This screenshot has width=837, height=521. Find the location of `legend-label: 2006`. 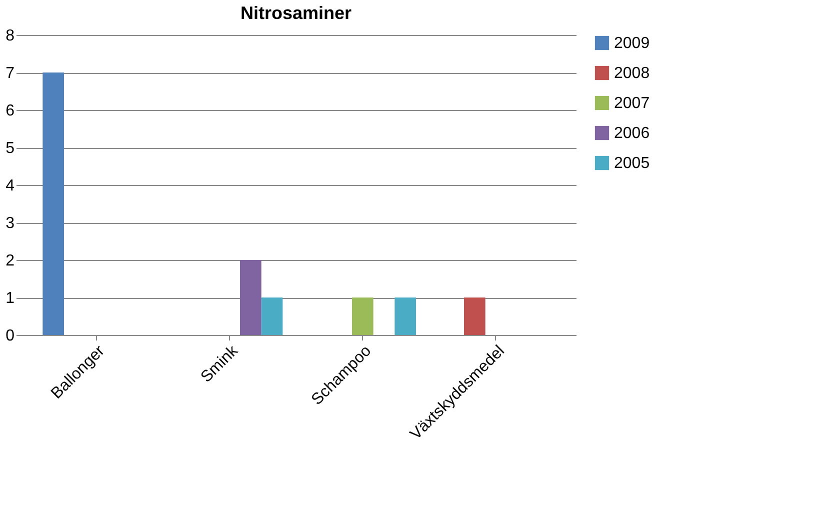

legend-label: 2006 is located at coordinates (632, 133).